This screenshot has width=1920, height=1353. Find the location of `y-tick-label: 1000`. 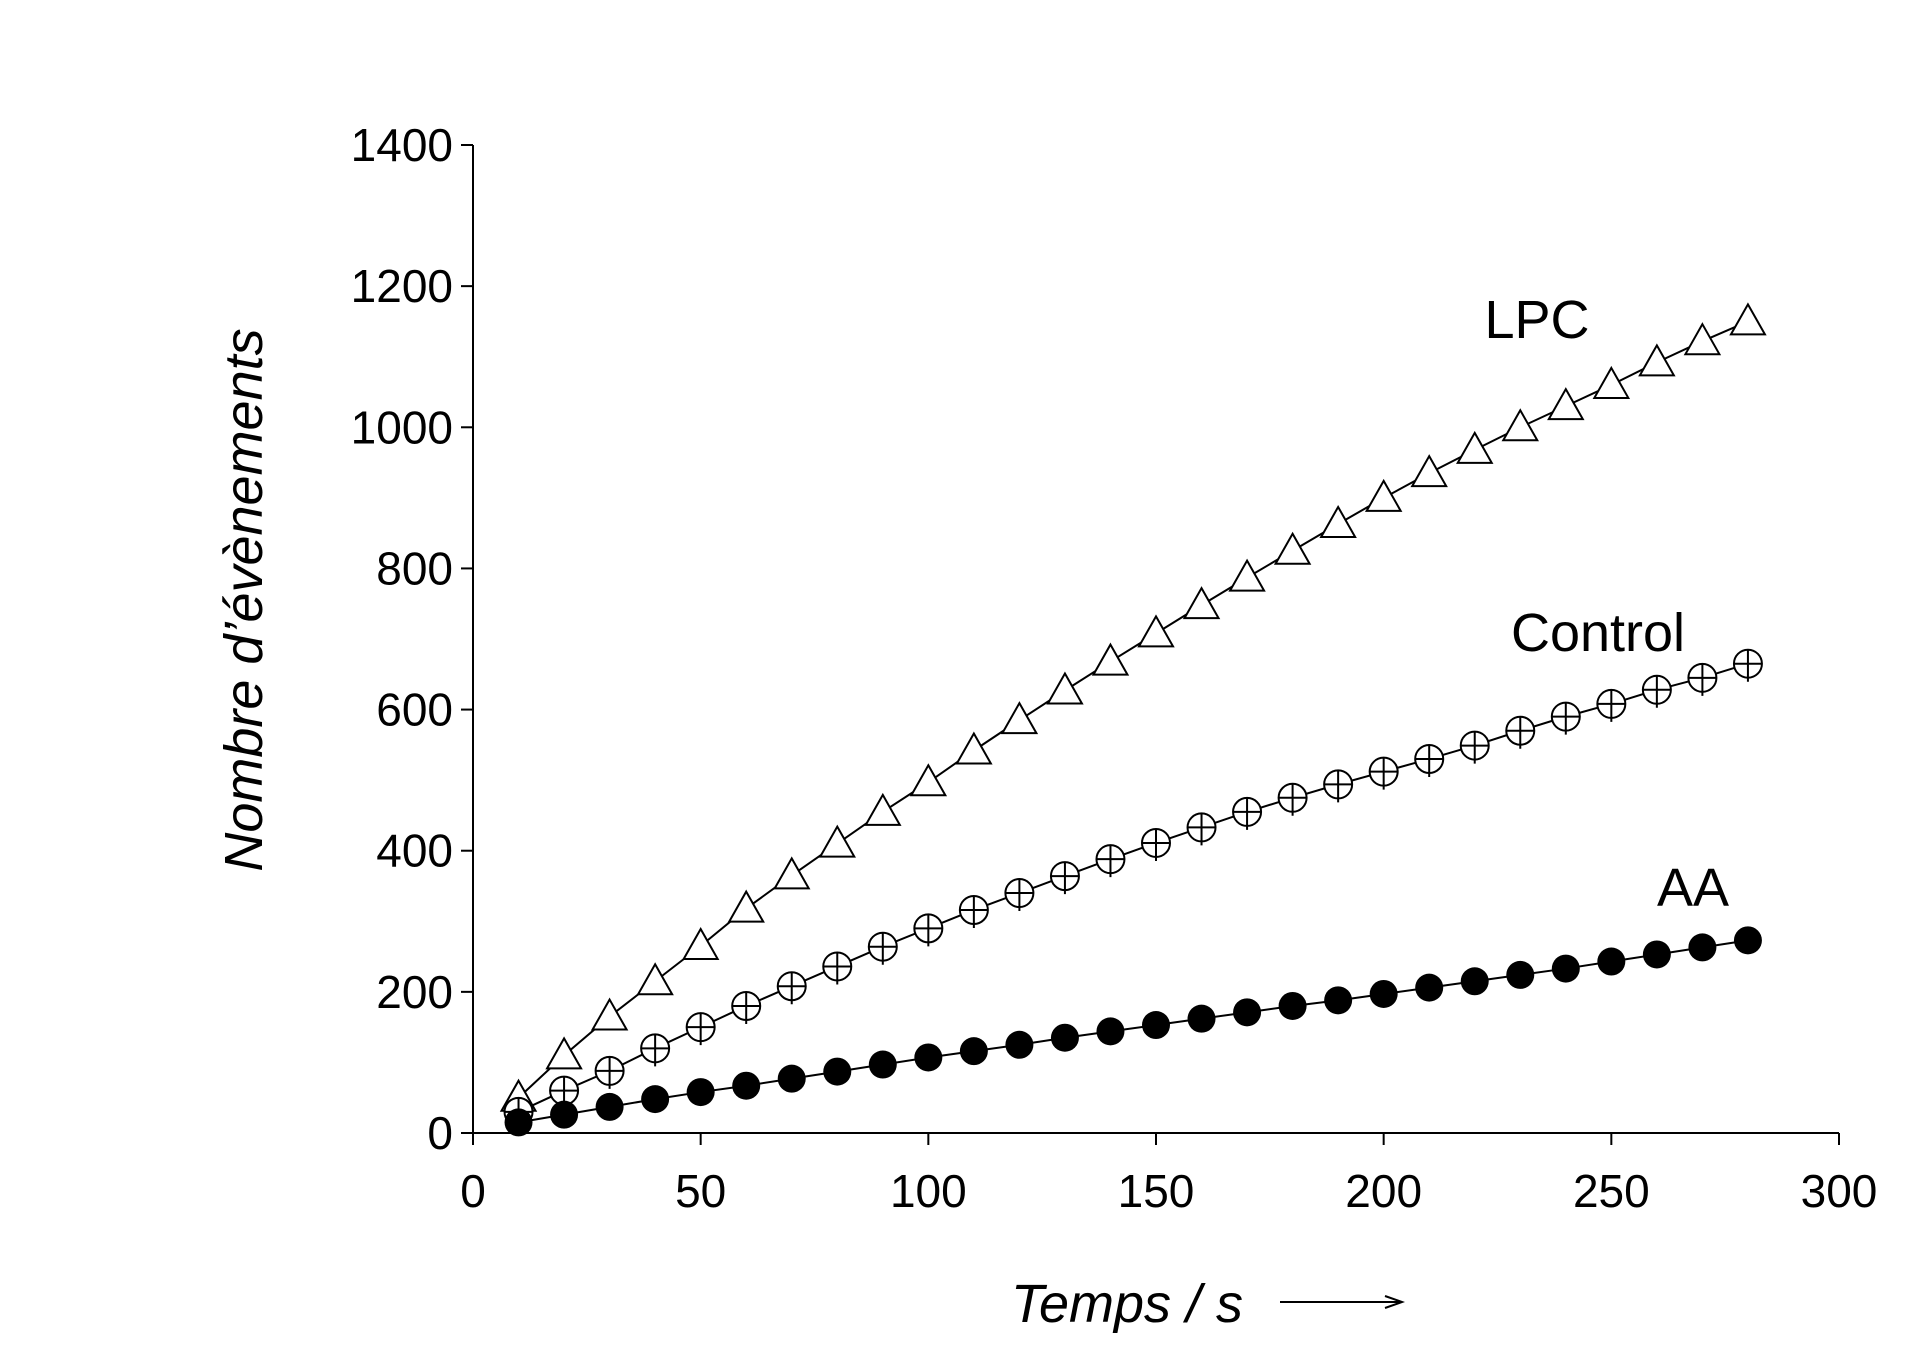

y-tick-label: 1000 is located at coordinates (402, 427).